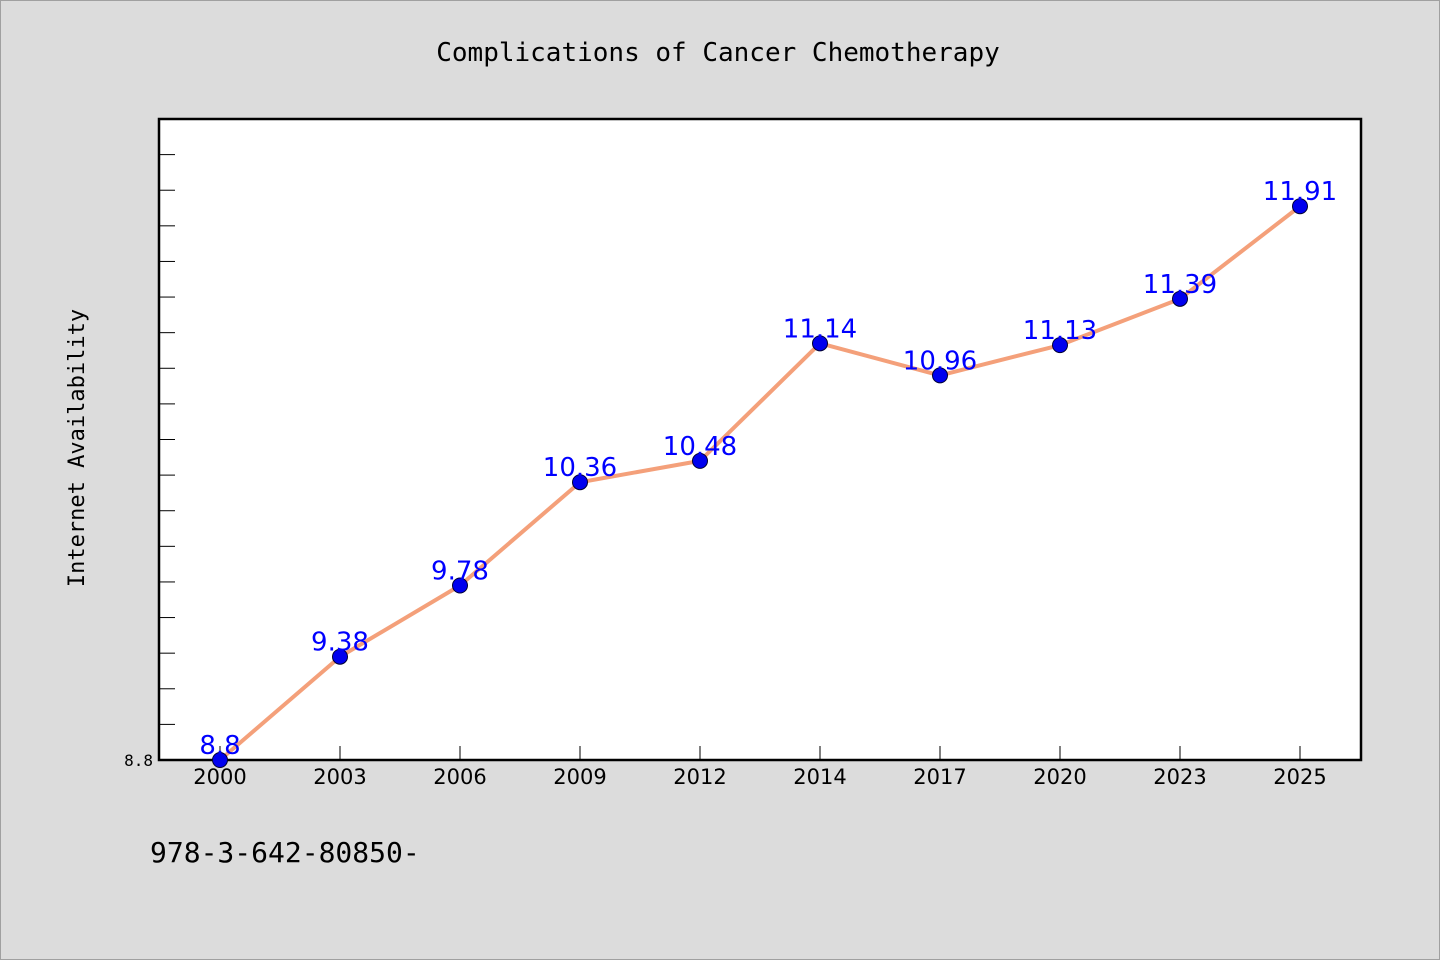  I want to click on data-label: 10.48, so click(700, 447).